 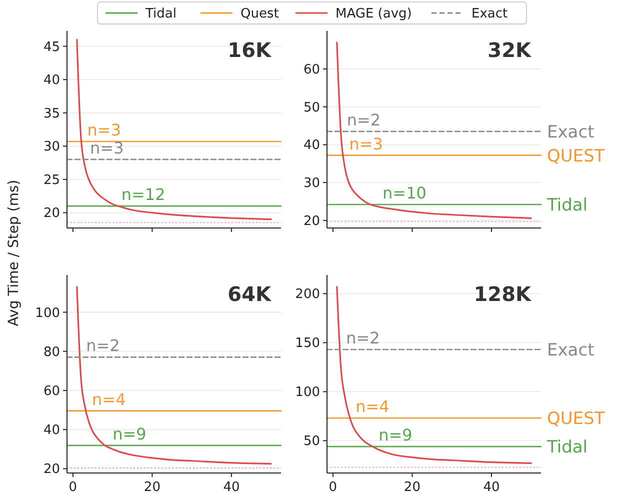 What do you see at coordinates (307, 344) in the screenshot?
I see `y-tick-label: 150` at bounding box center [307, 344].